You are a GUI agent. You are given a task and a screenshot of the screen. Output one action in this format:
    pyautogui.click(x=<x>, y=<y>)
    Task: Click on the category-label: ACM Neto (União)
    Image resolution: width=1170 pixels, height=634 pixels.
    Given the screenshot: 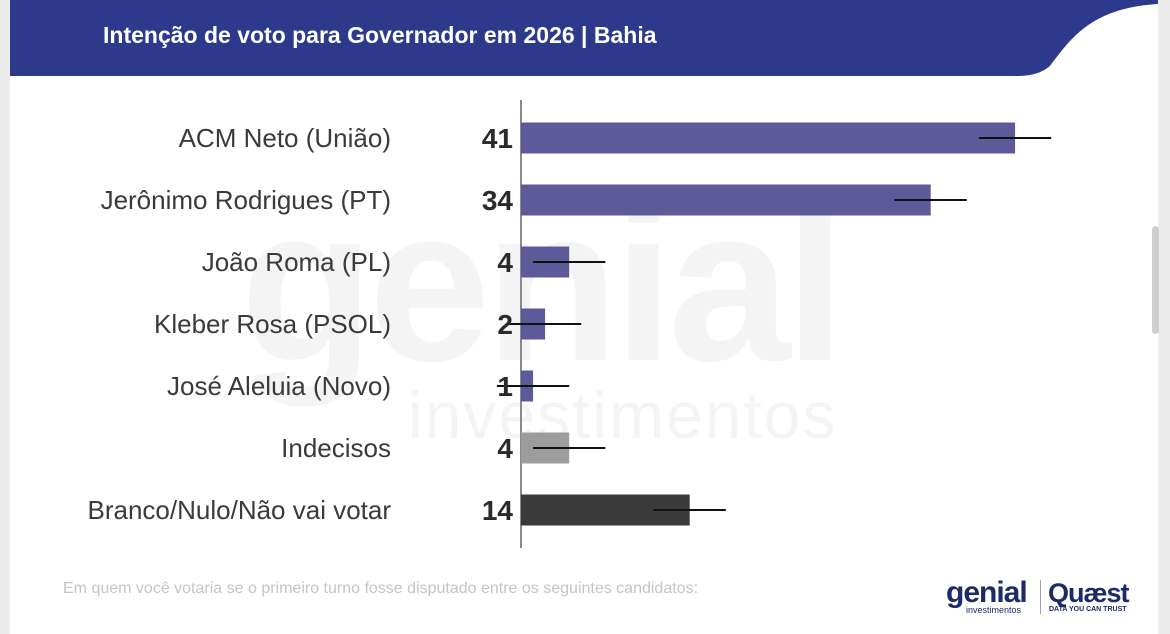 What is the action you would take?
    pyautogui.click(x=285, y=138)
    